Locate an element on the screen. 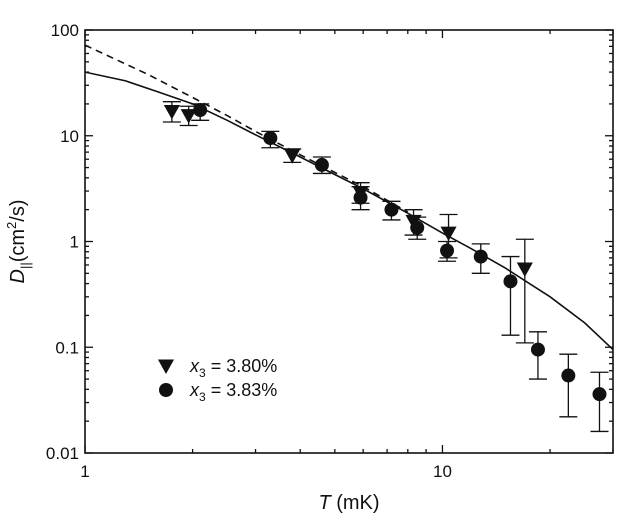 The image size is (635, 525). legend-label-value: = 3.80% is located at coordinates (242, 366).